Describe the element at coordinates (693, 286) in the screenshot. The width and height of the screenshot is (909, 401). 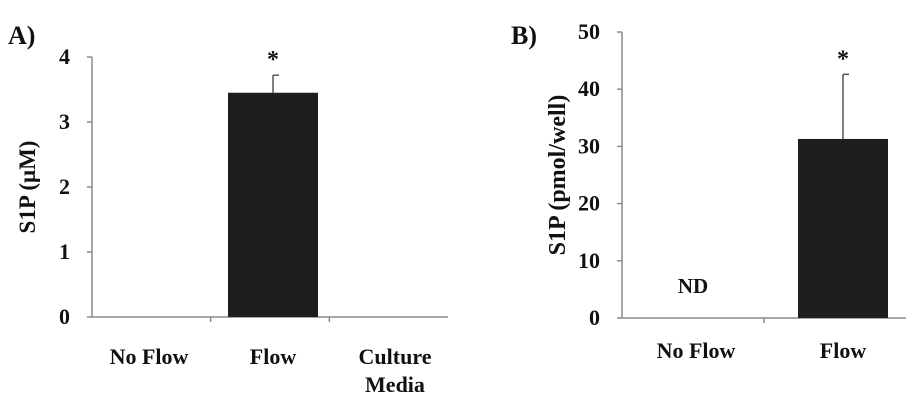
I see `not-detected-label-b-0: ND` at that location.